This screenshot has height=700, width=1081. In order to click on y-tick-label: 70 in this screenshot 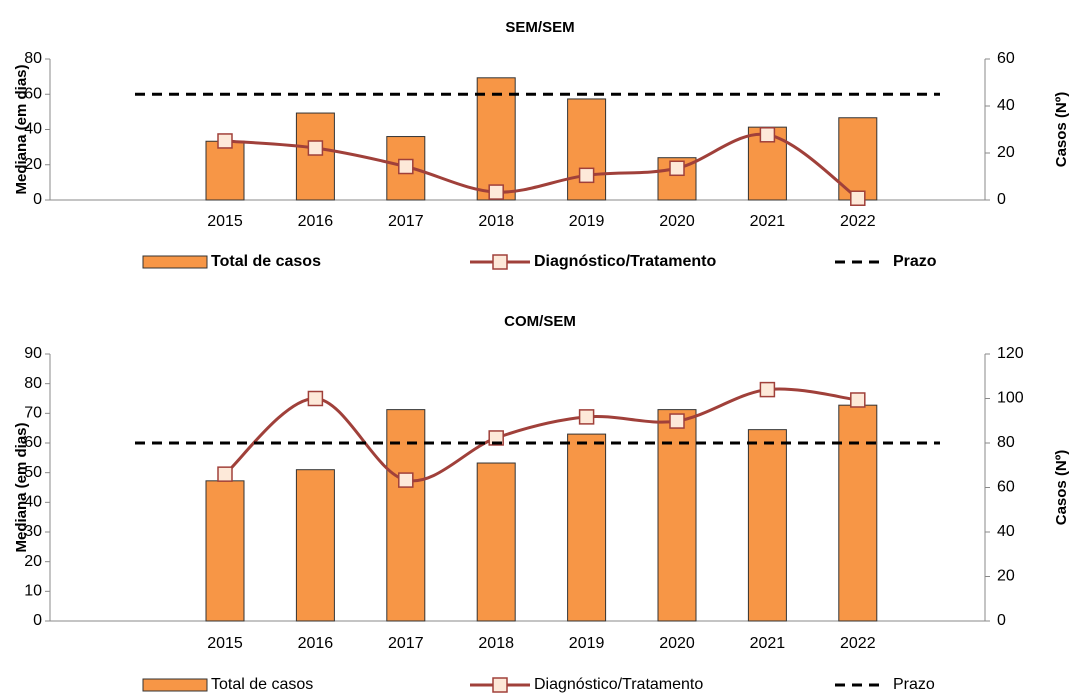, I will do `click(33, 413)`.